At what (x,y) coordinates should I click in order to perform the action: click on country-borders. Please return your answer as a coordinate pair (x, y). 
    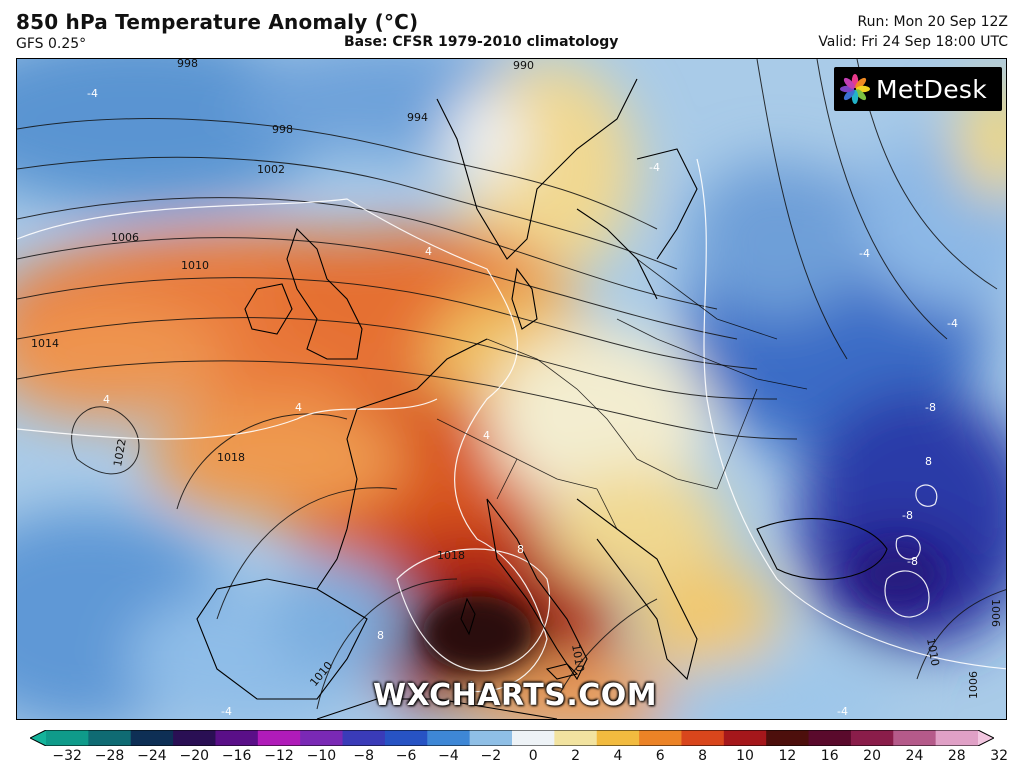
    Looking at the image, I should click on (622, 394).